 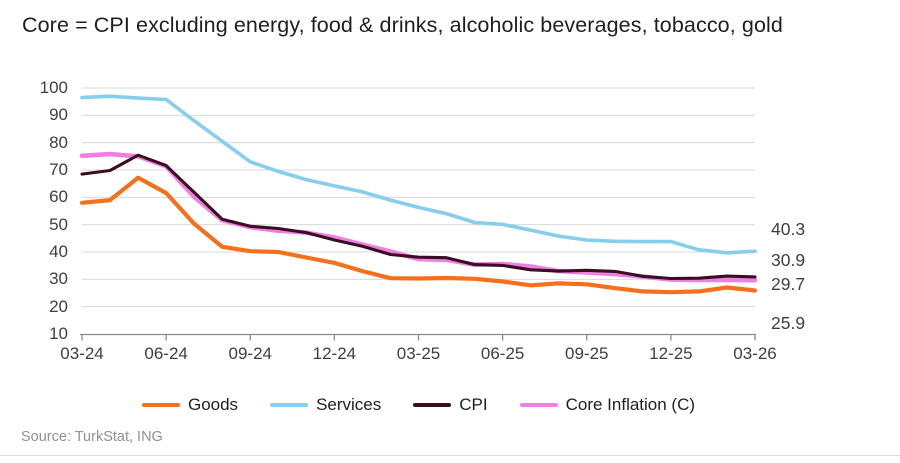 I want to click on legend-item-goods: Goods, so click(x=190, y=405).